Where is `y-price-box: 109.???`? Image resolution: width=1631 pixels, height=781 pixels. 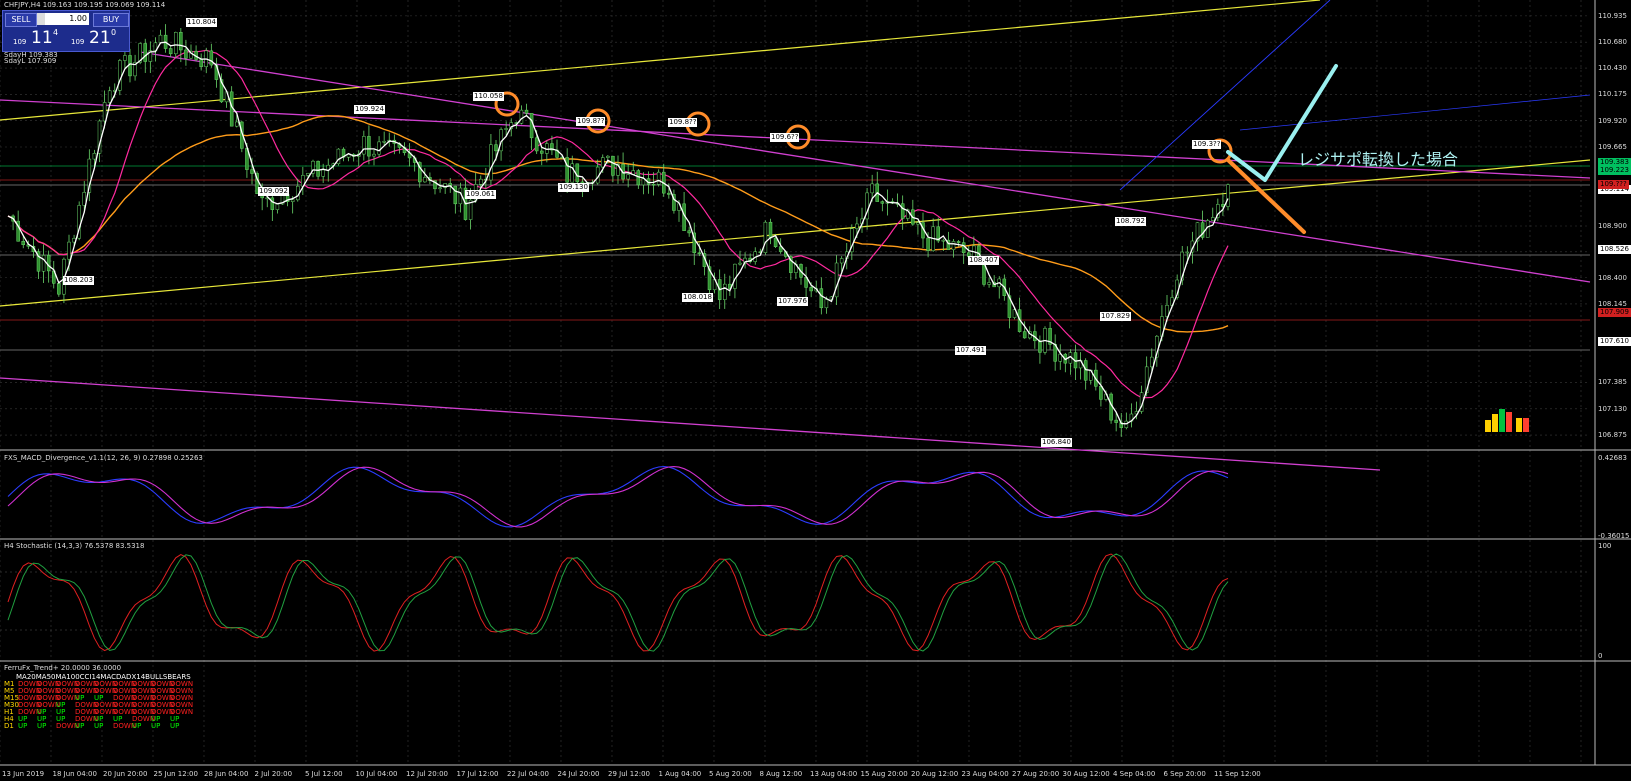
y-price-box: 109.??? is located at coordinates (1613, 184).